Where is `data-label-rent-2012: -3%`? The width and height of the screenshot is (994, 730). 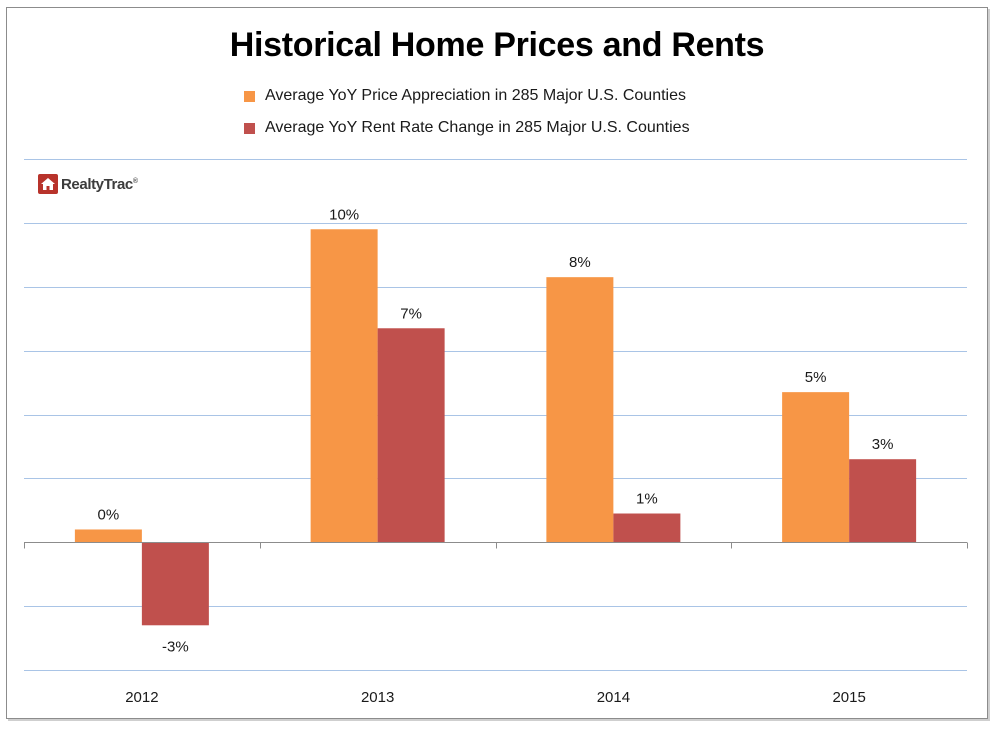
data-label-rent-2012: -3% is located at coordinates (175, 646).